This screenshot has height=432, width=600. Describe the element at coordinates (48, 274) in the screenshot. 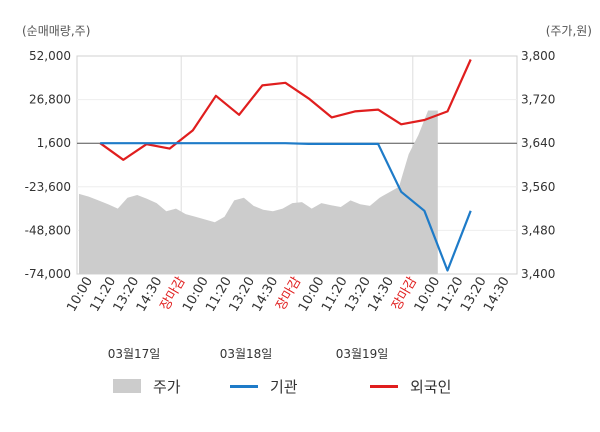

I see `left-tick-label: -74,000` at that location.